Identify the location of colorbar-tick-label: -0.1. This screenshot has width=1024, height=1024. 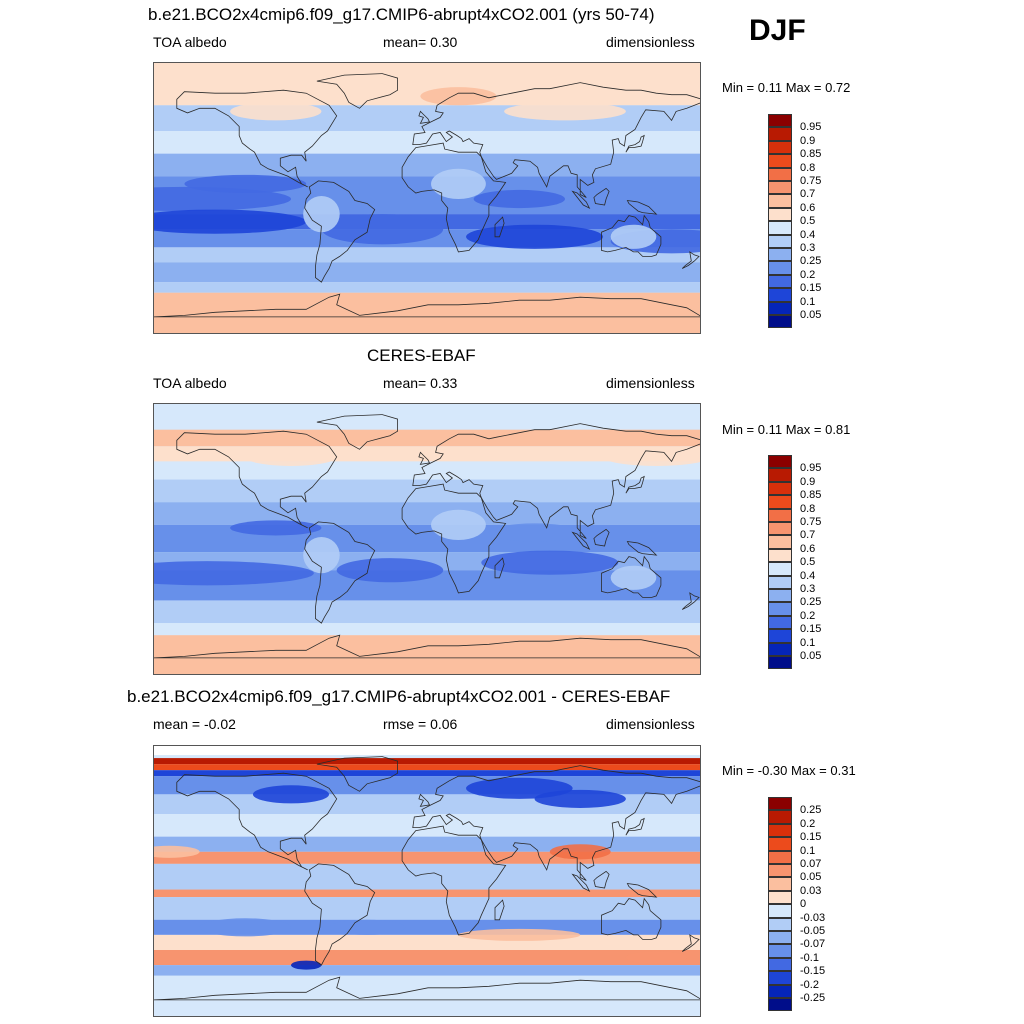
(809, 957).